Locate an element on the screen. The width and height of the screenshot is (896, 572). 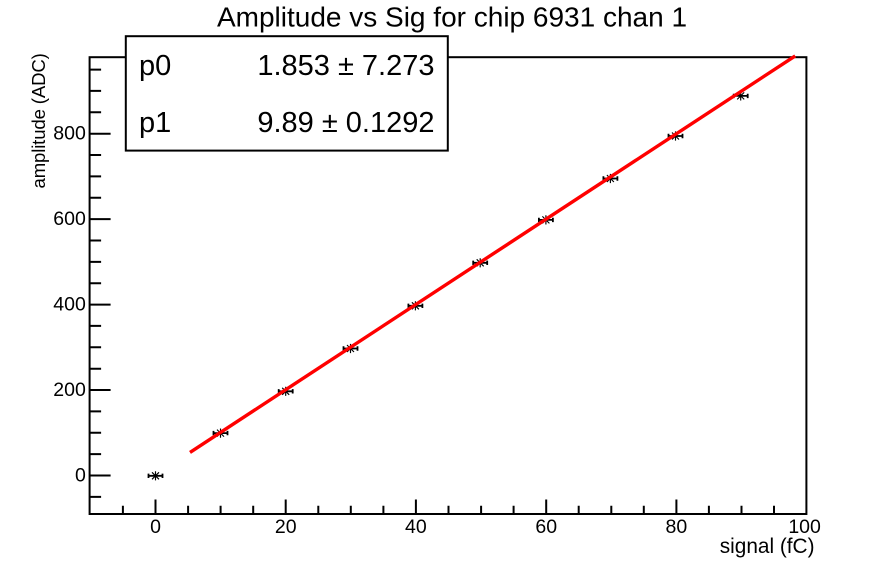
svg-text: 200 is located at coordinates (69, 390).